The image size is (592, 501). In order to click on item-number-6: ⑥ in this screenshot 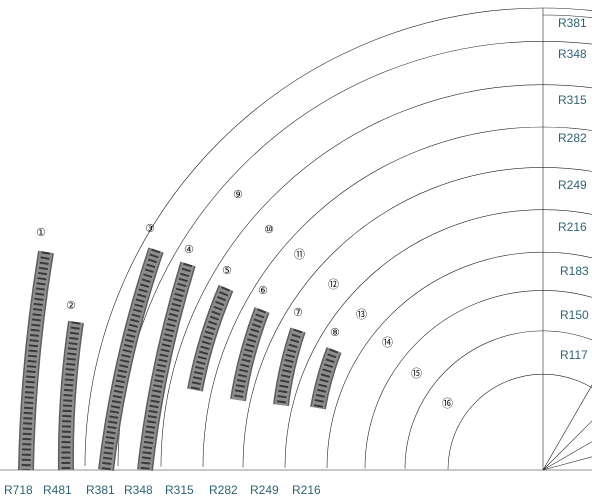, I will do `click(263, 290)`.